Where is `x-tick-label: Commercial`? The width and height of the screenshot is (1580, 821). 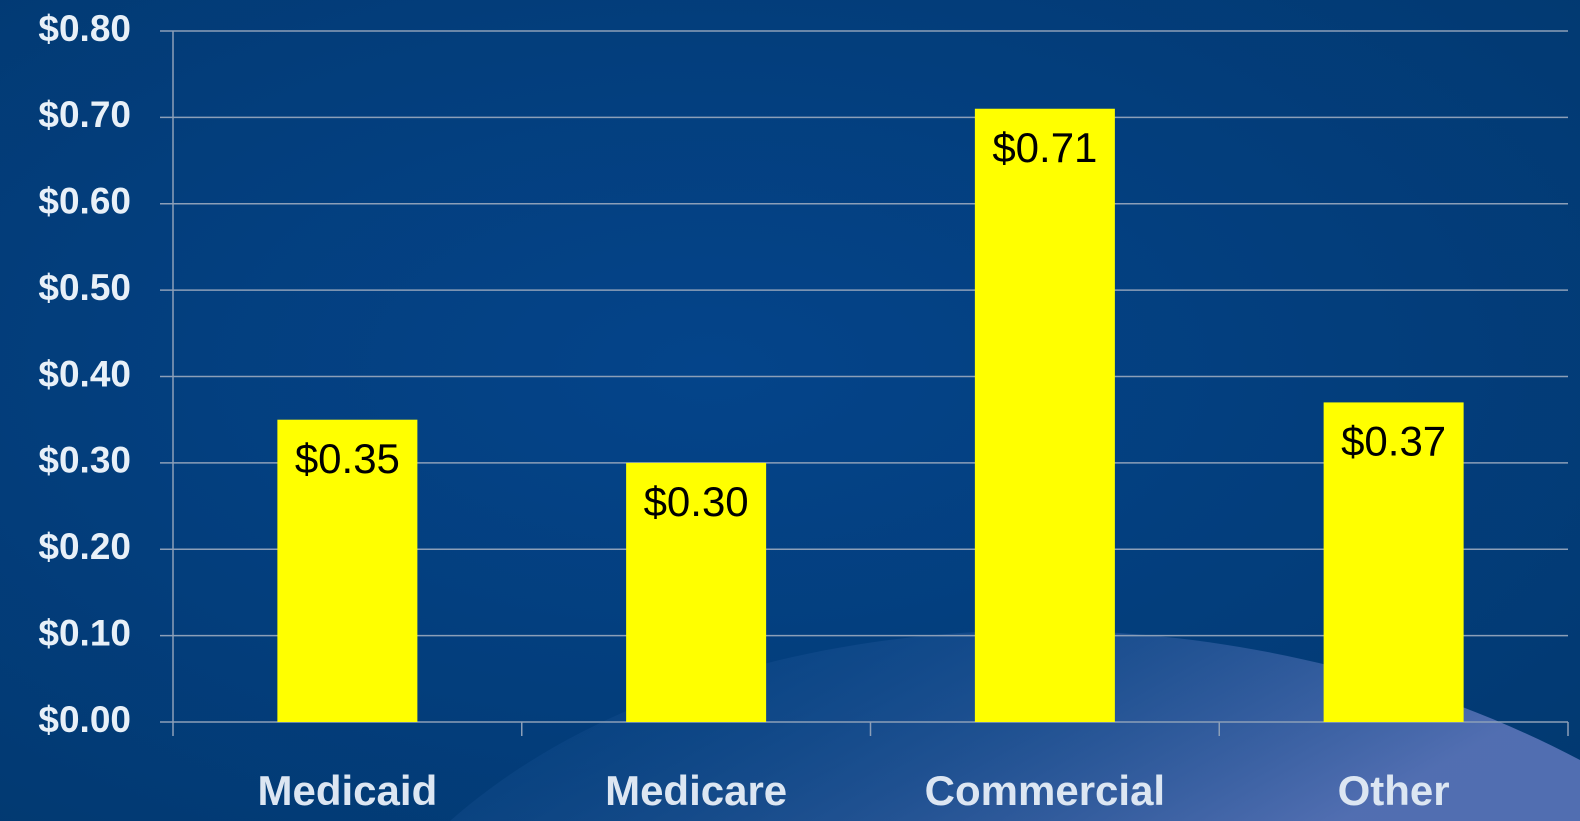
x-tick-label: Commercial is located at coordinates (1045, 790).